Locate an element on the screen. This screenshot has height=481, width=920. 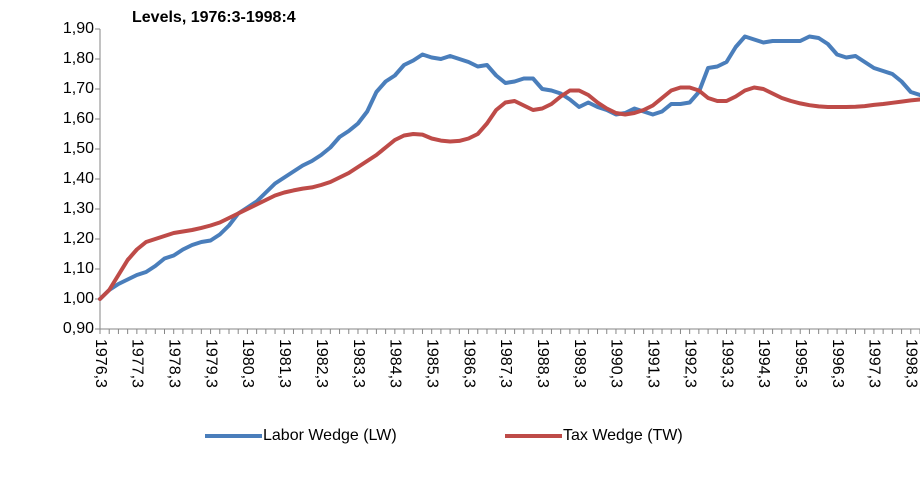
x-tick-label-group: 1996,3 is located at coordinates (837, 363).